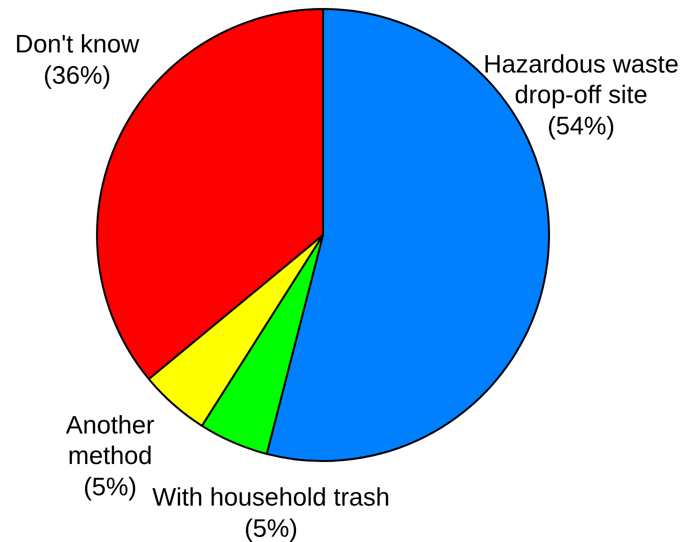 The image size is (696, 542). Describe the element at coordinates (270, 496) in the screenshot. I see `slice-label: With household trash` at that location.